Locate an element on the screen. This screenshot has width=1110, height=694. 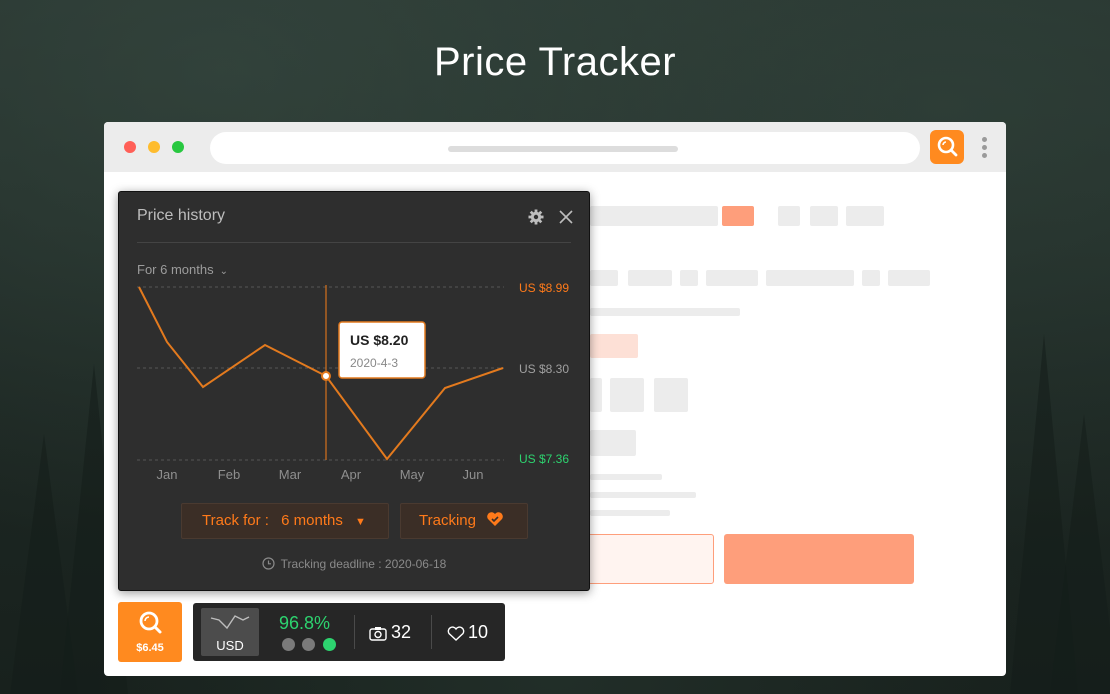
price-high-label: US $8.99 is located at coordinates (544, 288).